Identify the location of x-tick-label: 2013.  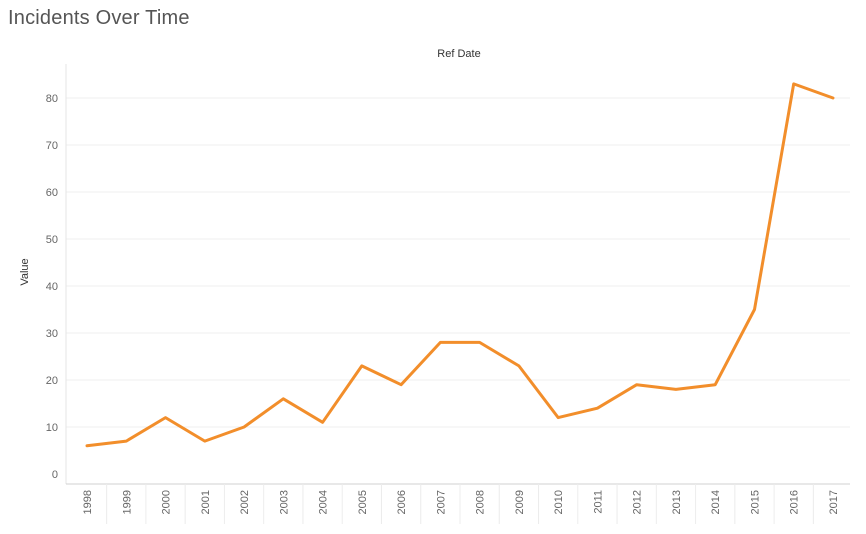
(677, 502).